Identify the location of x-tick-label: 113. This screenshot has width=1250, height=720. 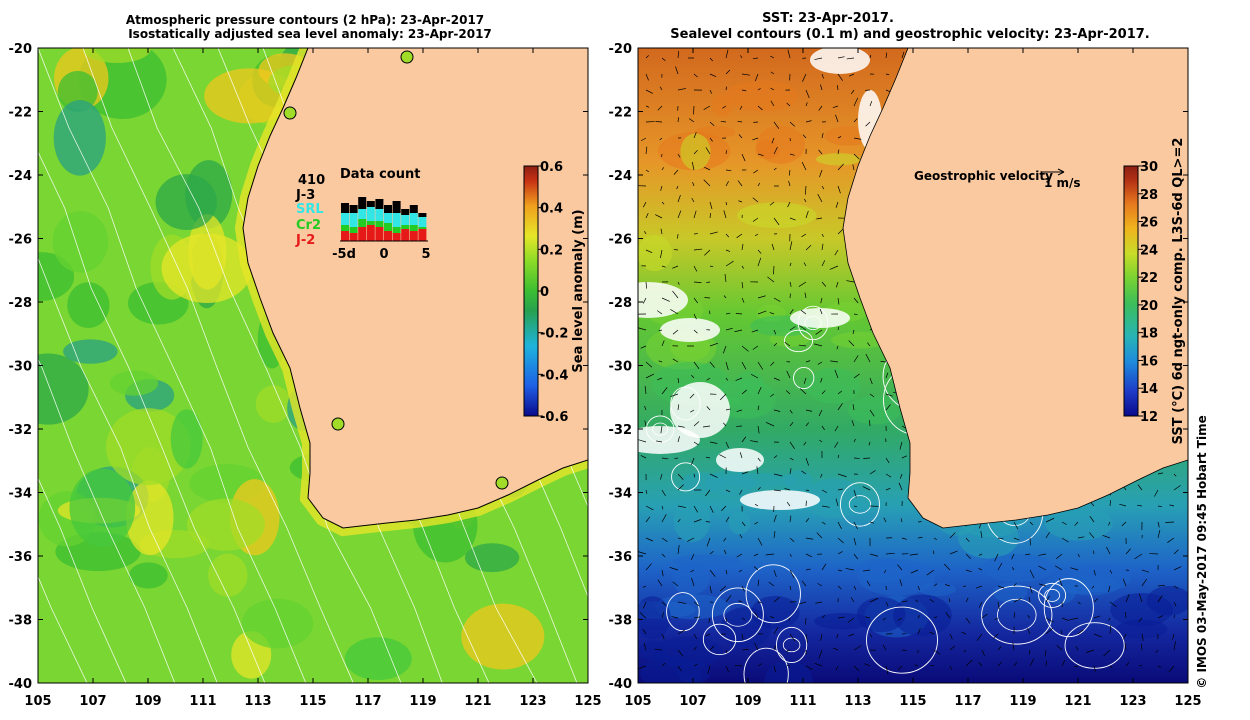
(257, 701).